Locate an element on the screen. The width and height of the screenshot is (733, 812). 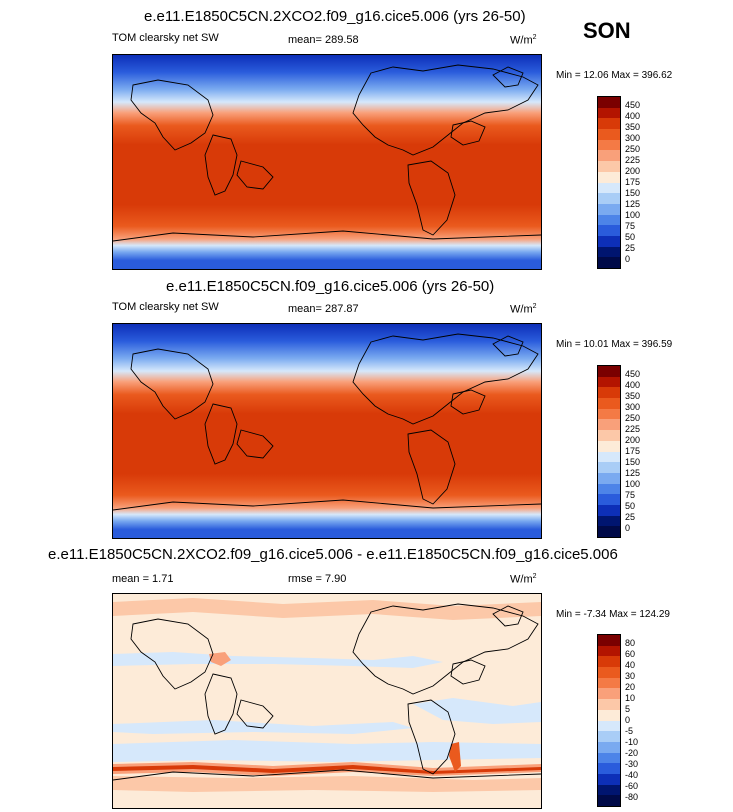
panel2-colorbar is located at coordinates (609, 451).